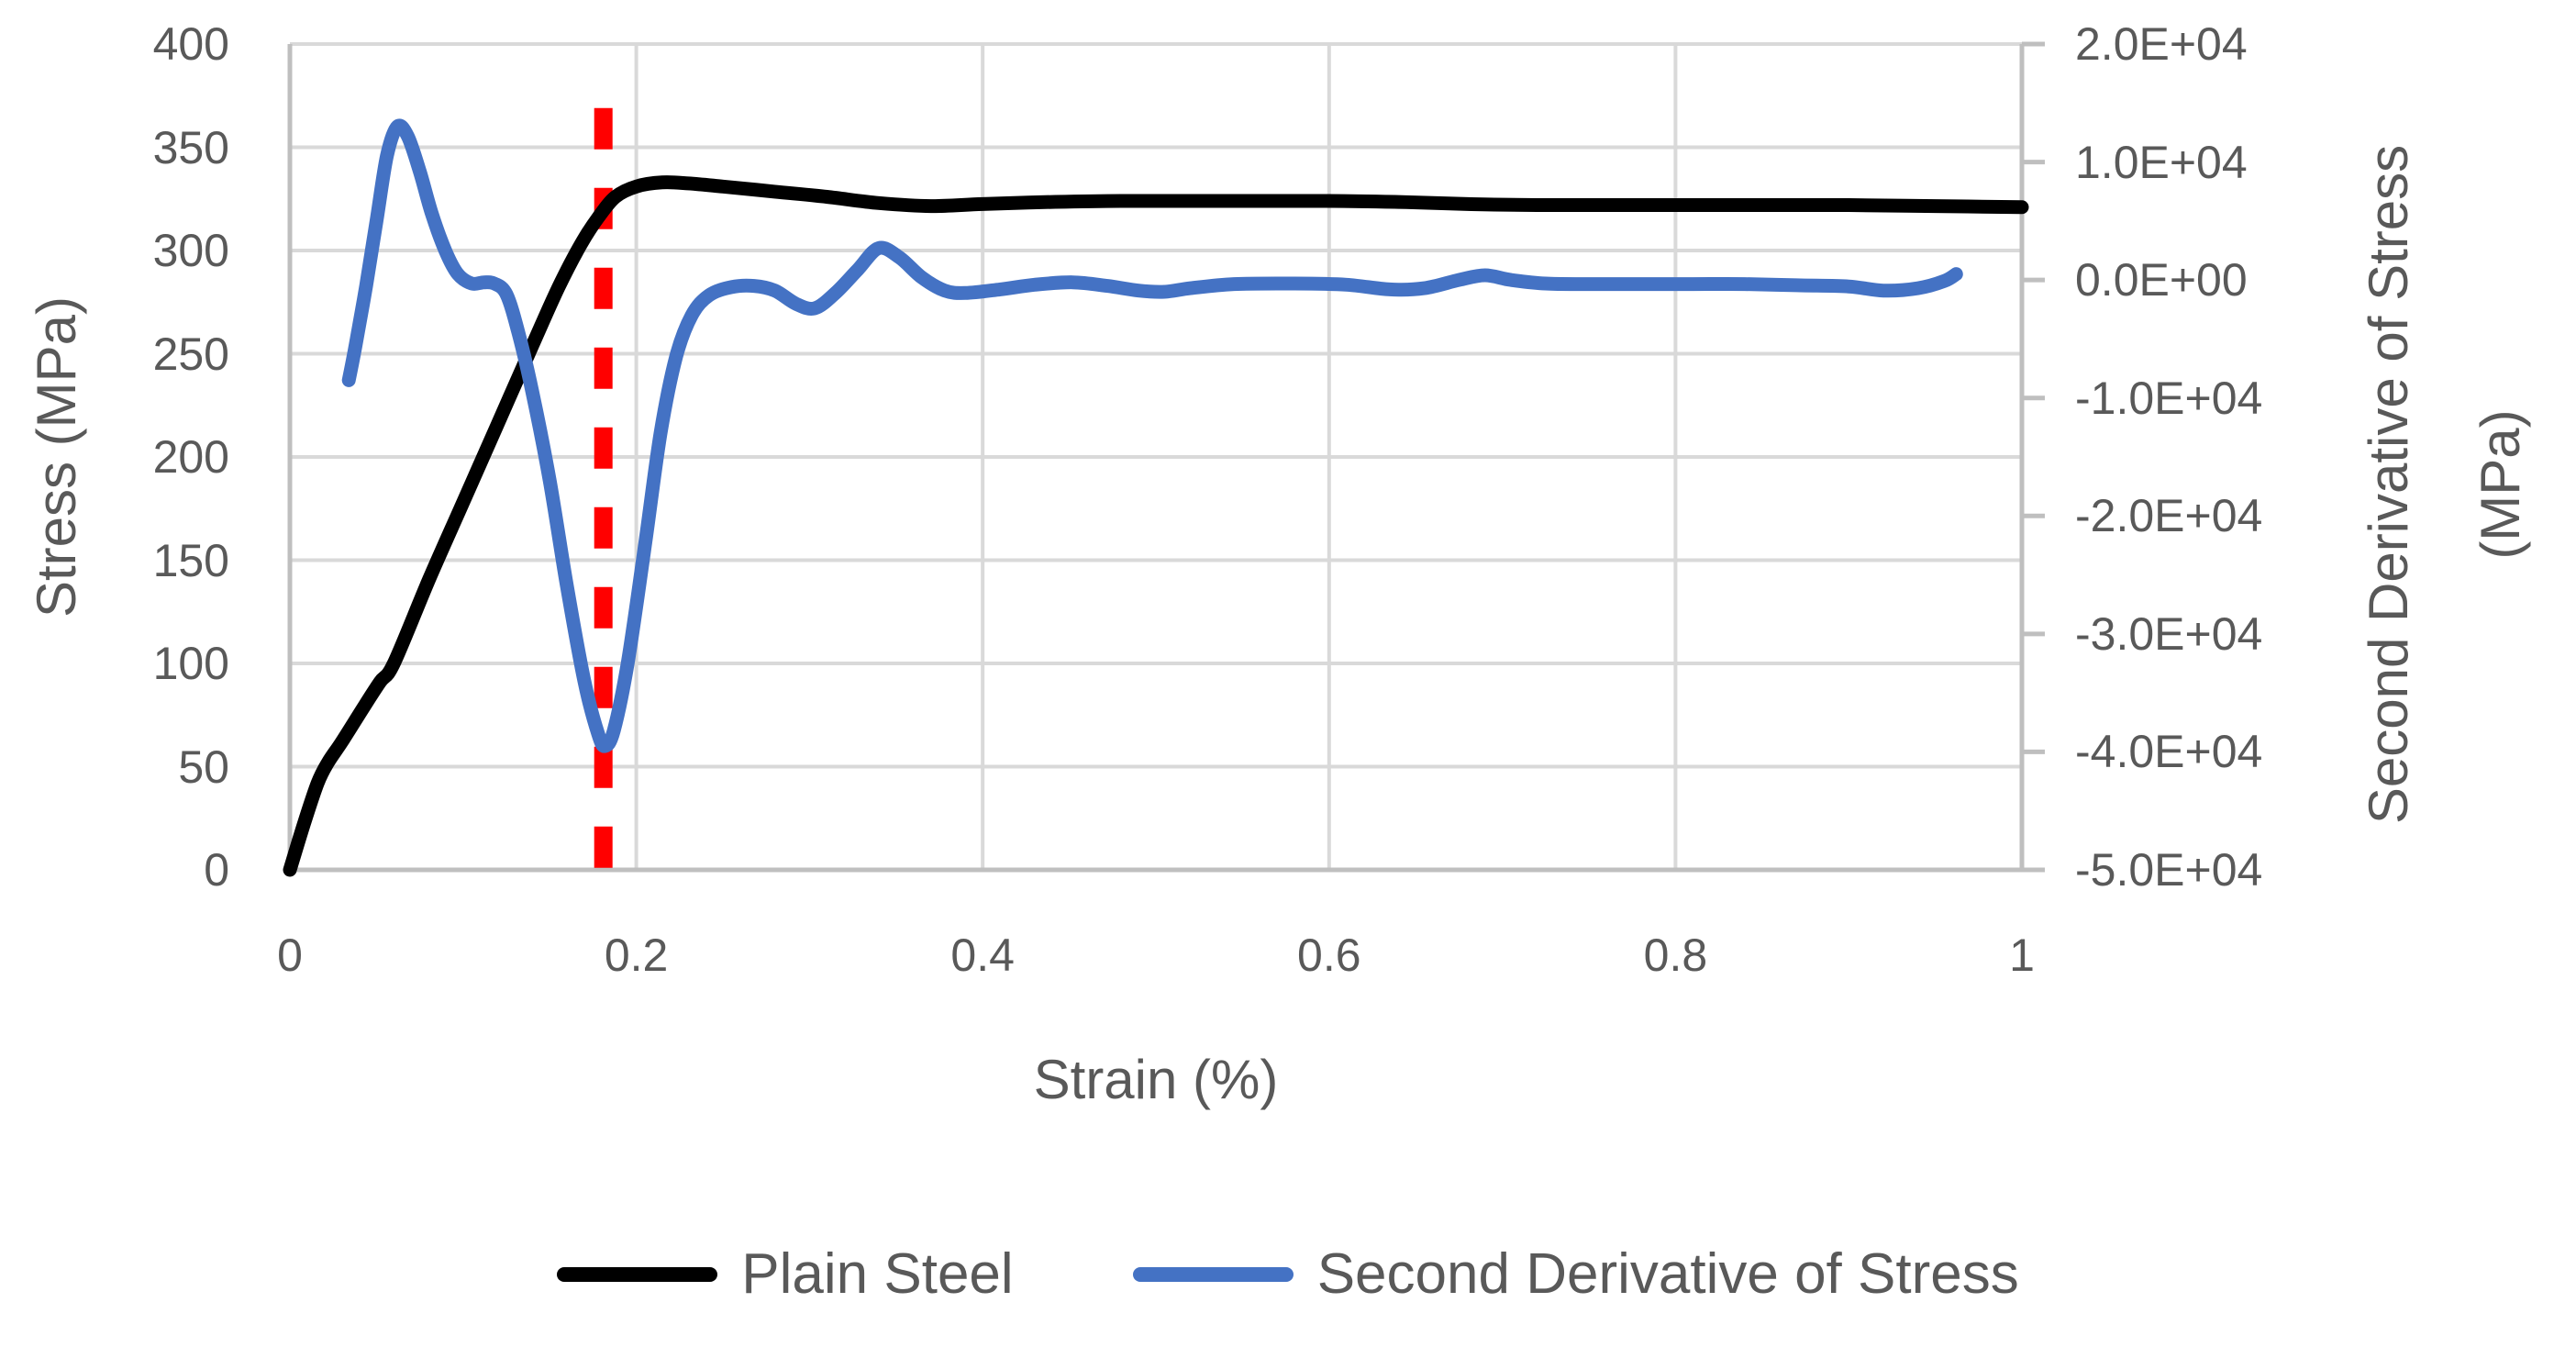 This screenshot has width=2576, height=1347. What do you see at coordinates (2500, 485) in the screenshot?
I see `y-right-axis-title-line2: (MPa)` at bounding box center [2500, 485].